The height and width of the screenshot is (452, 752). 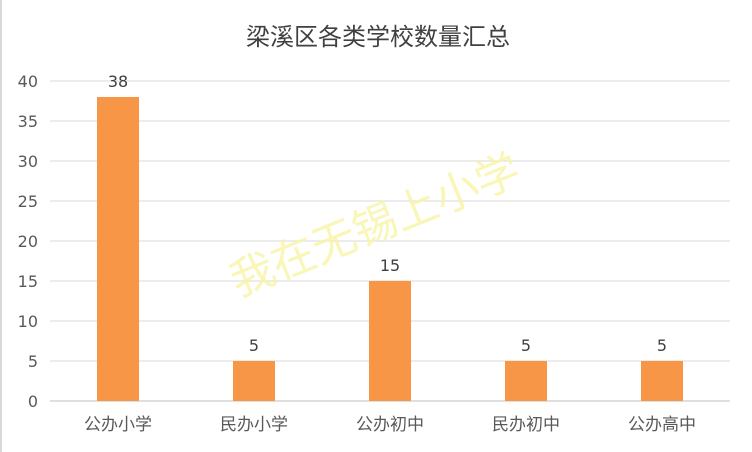 What do you see at coordinates (390, 425) in the screenshot?
I see `x-tick-label: 公办初中` at bounding box center [390, 425].